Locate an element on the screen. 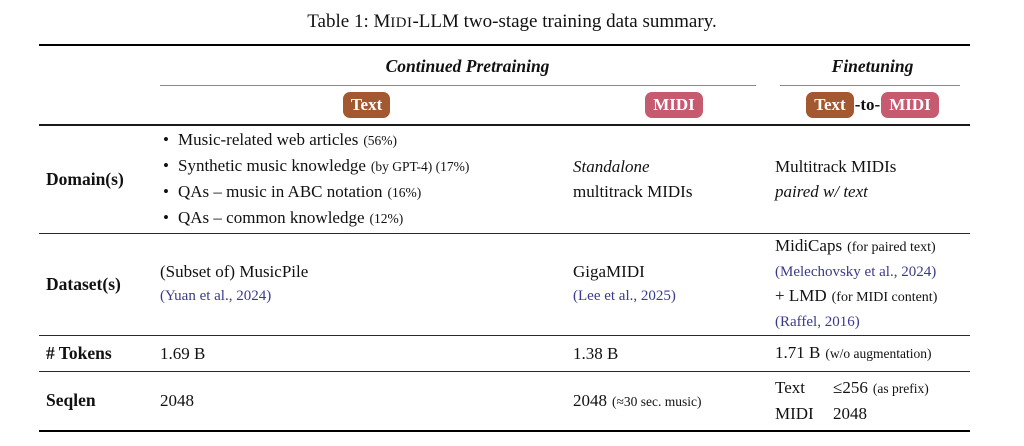 The image size is (1024, 446). text-to-midi-column-header: Text -to- MIDI is located at coordinates (872, 105).